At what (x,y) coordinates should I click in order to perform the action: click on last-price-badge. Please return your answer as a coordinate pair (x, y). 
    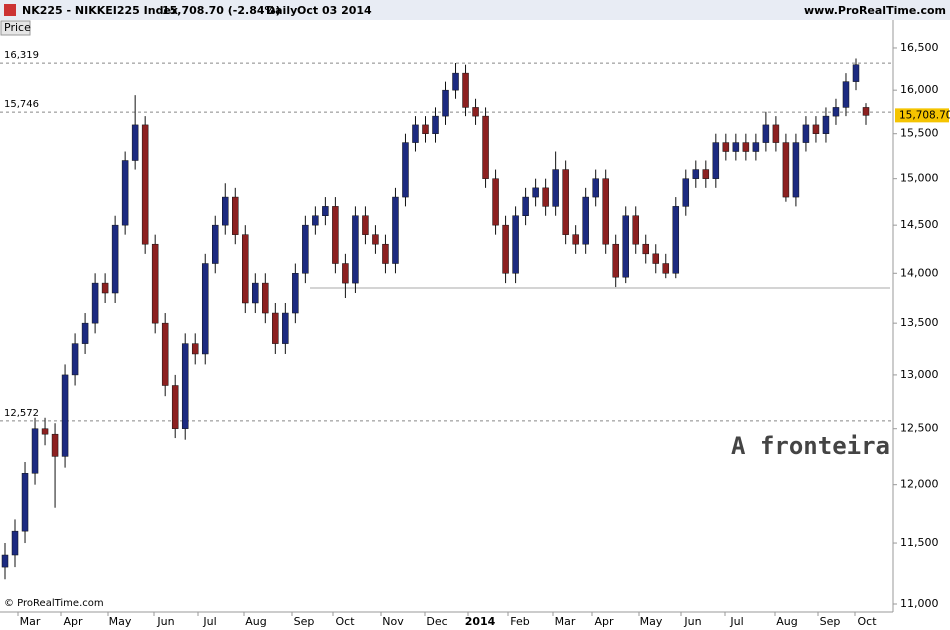
    Looking at the image, I should click on (922, 115).